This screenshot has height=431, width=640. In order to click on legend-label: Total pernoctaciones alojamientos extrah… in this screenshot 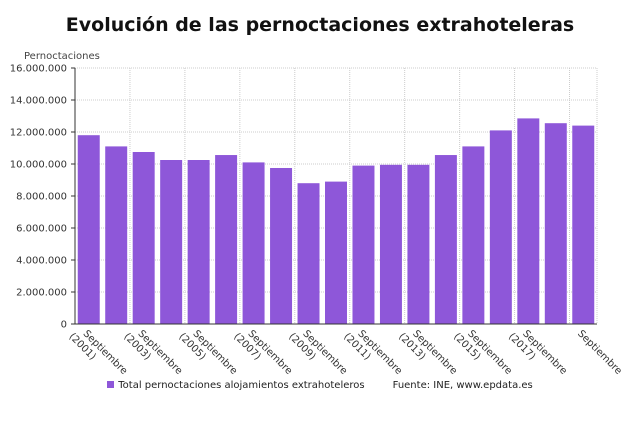, I will do `click(241, 385)`.